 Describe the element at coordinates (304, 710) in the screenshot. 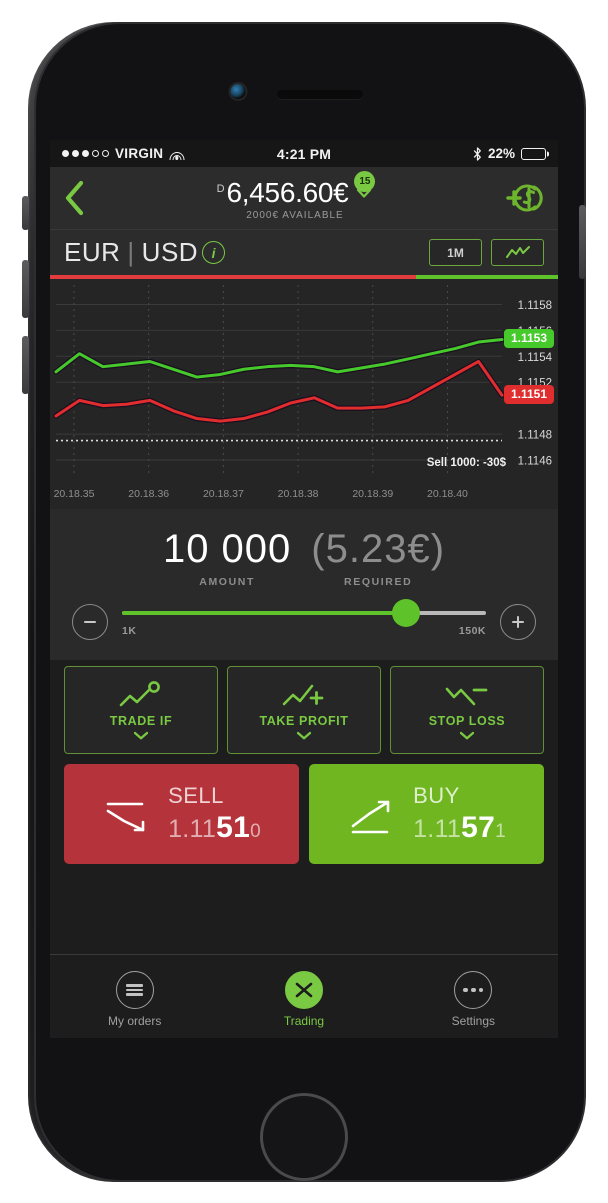

I see `take-profit-button: TAKE PROFIT` at that location.